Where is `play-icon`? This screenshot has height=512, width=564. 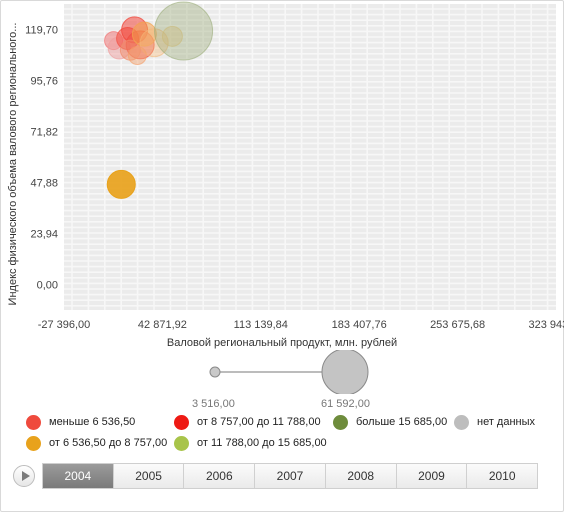
play-icon is located at coordinates (26, 476).